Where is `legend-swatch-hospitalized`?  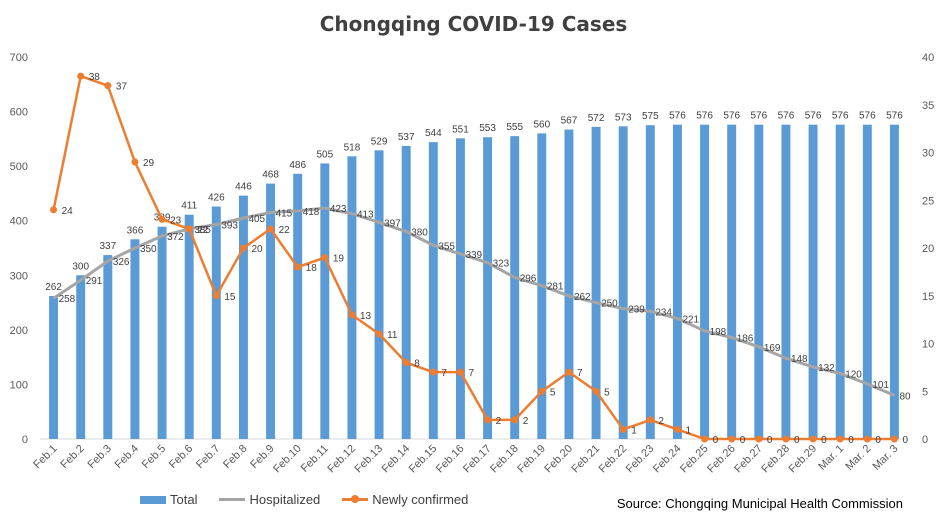
legend-swatch-hospitalized is located at coordinates (232, 499).